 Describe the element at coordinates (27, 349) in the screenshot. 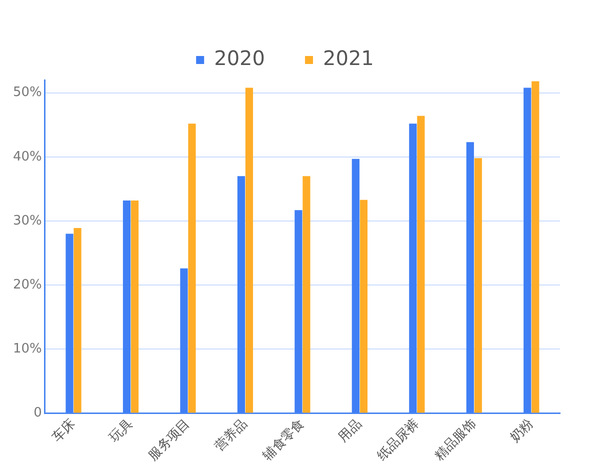

I see `y-tick-label: 10%` at that location.